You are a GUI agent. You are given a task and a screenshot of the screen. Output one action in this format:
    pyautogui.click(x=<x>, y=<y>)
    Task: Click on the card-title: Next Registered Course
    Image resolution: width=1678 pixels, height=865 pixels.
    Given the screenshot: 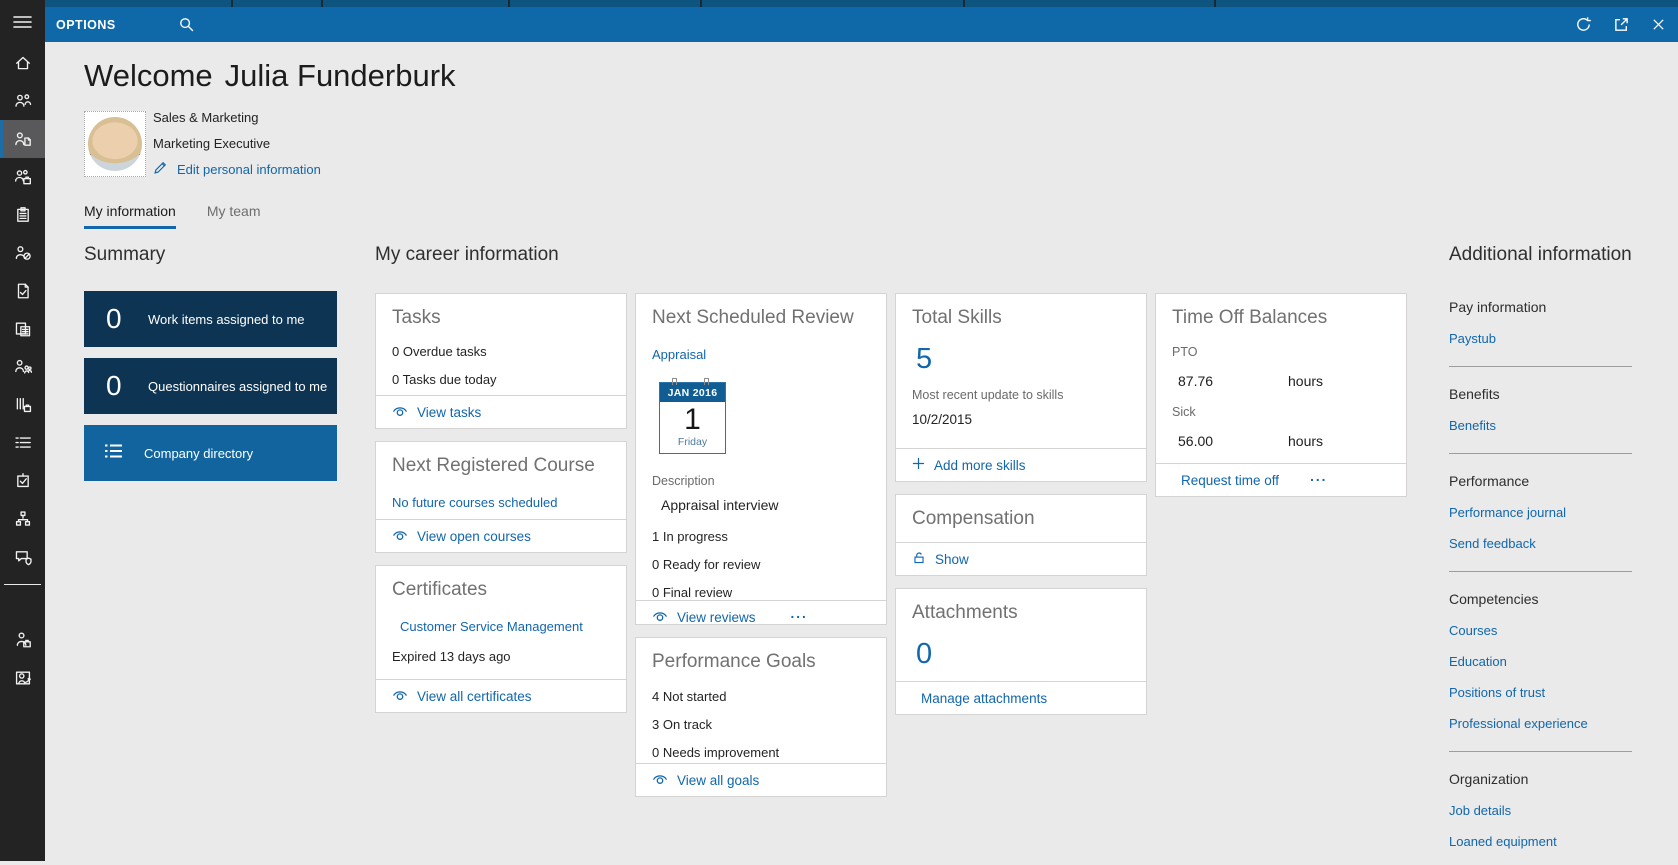 What is the action you would take?
    pyautogui.click(x=493, y=465)
    